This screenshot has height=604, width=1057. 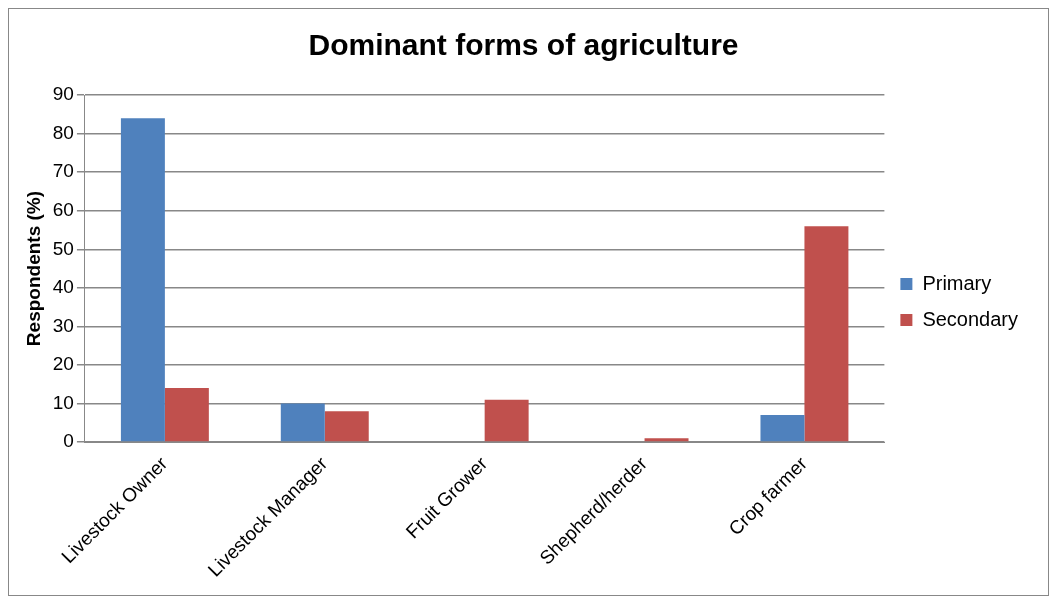 I want to click on legend-label: Primary, so click(x=957, y=282).